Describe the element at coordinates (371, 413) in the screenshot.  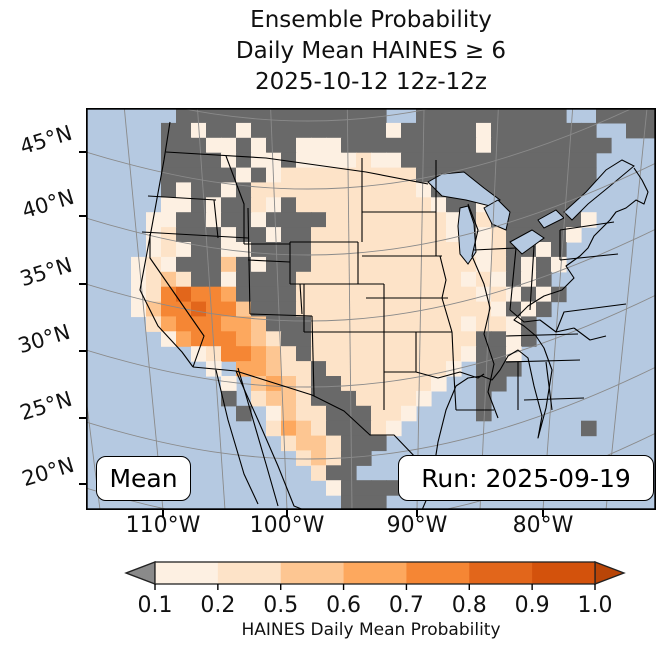
I see `parallel-line` at that location.